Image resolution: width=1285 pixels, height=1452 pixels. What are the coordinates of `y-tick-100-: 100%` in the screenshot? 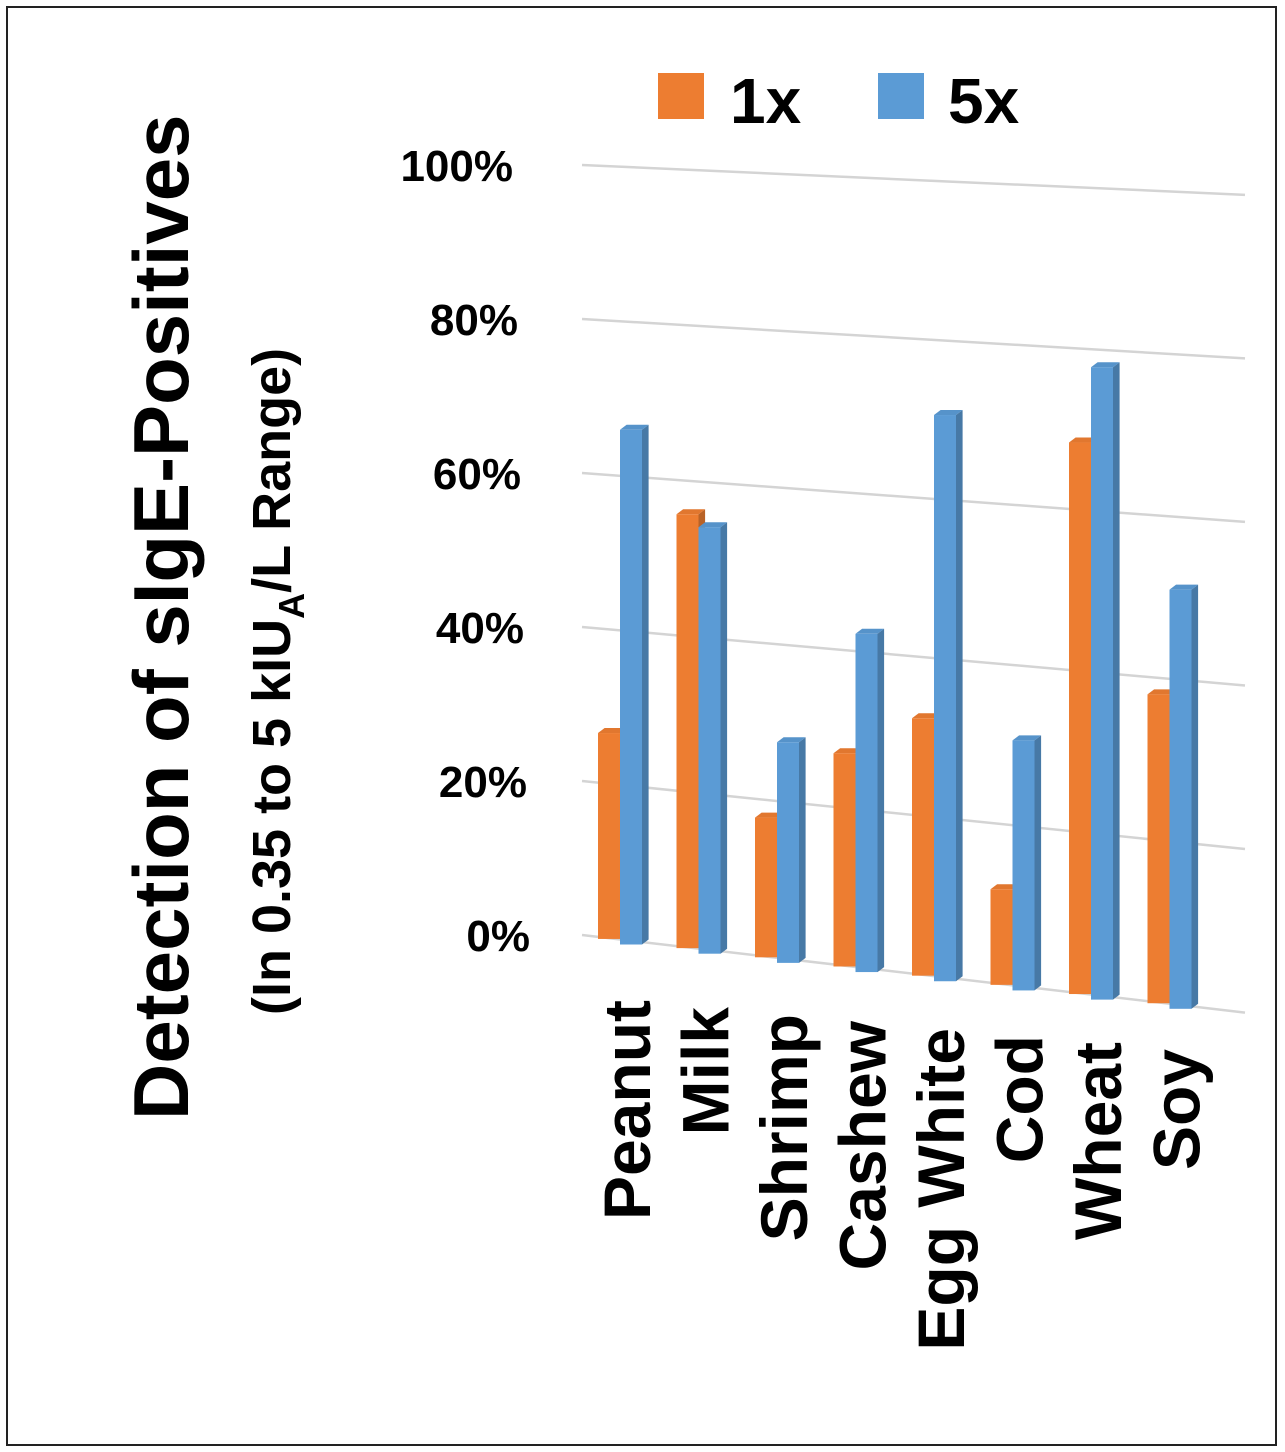 It's located at (456, 166).